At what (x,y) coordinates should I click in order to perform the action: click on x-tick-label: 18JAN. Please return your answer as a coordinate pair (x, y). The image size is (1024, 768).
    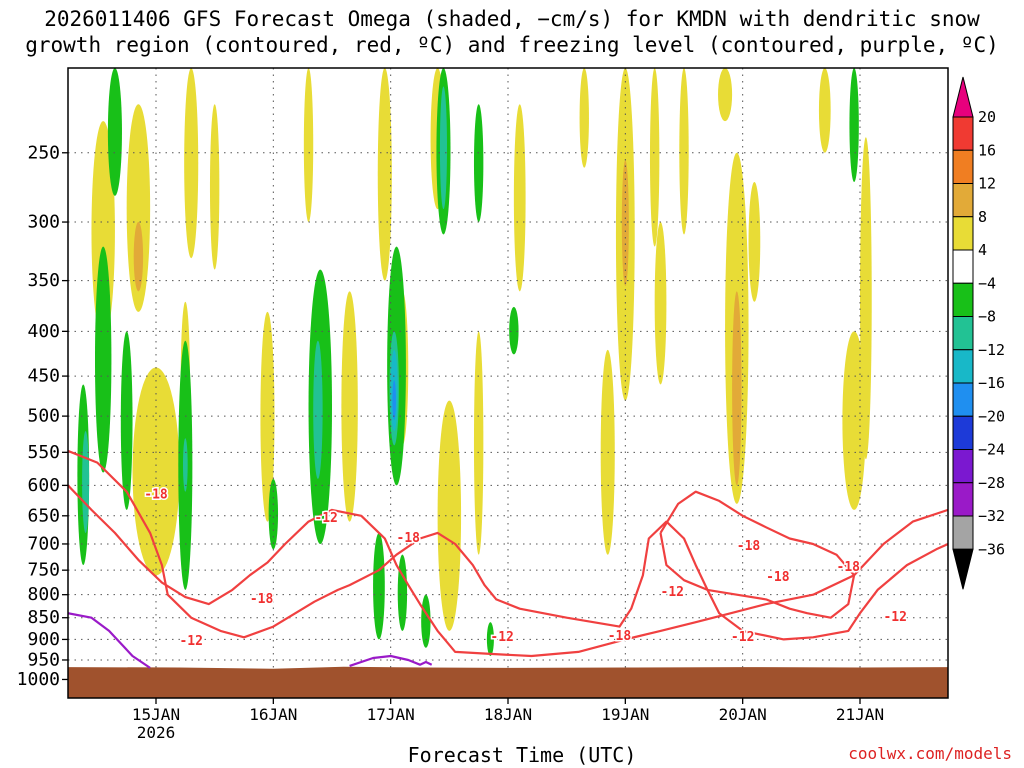
    Looking at the image, I should click on (508, 714).